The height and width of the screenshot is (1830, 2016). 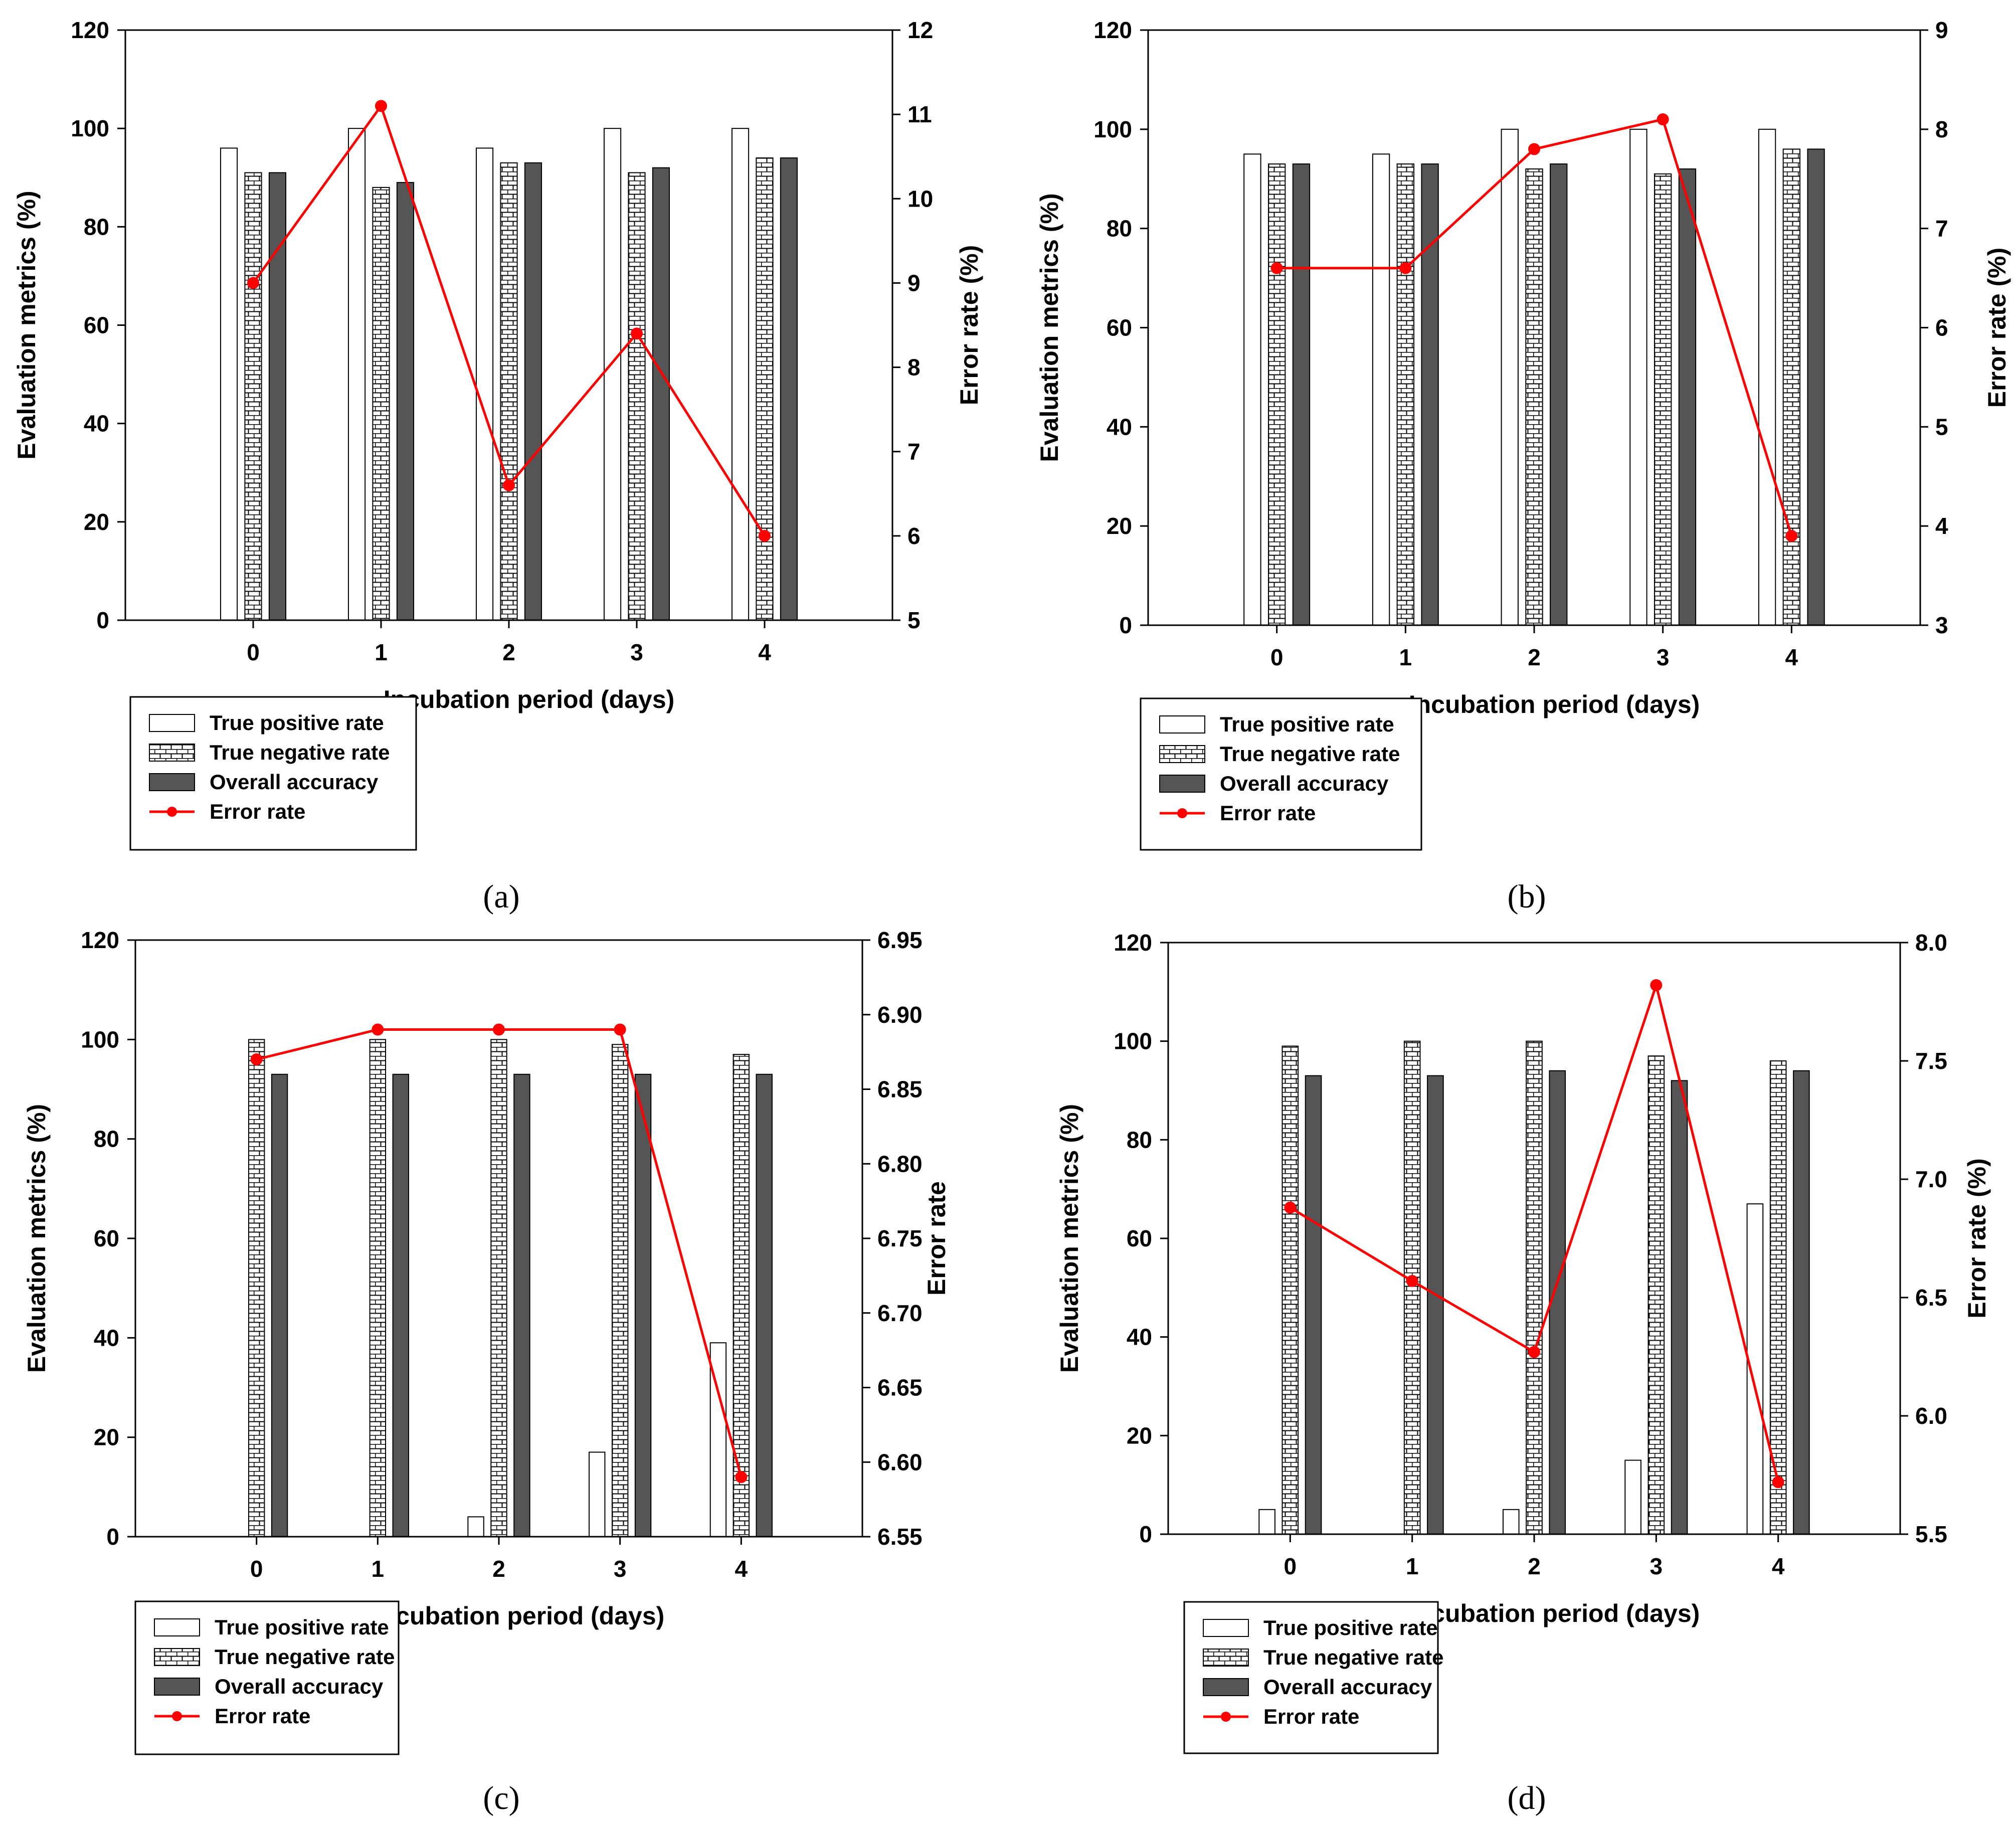 I want to click on legend-swatch-error-point, so click(x=1226, y=1717).